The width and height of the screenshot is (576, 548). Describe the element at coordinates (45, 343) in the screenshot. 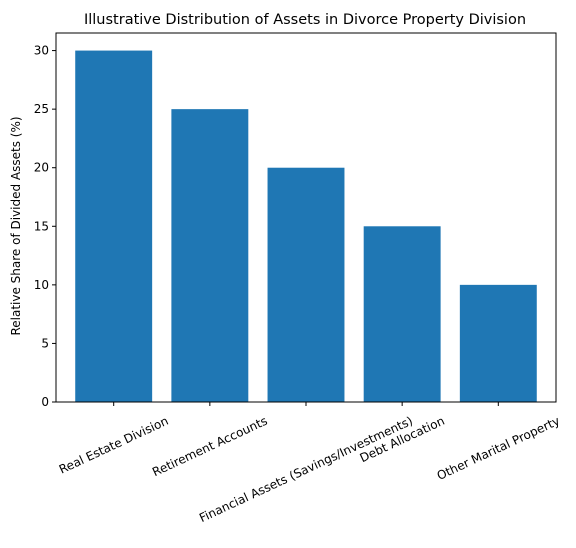

I see `y-tick-label: 5` at that location.